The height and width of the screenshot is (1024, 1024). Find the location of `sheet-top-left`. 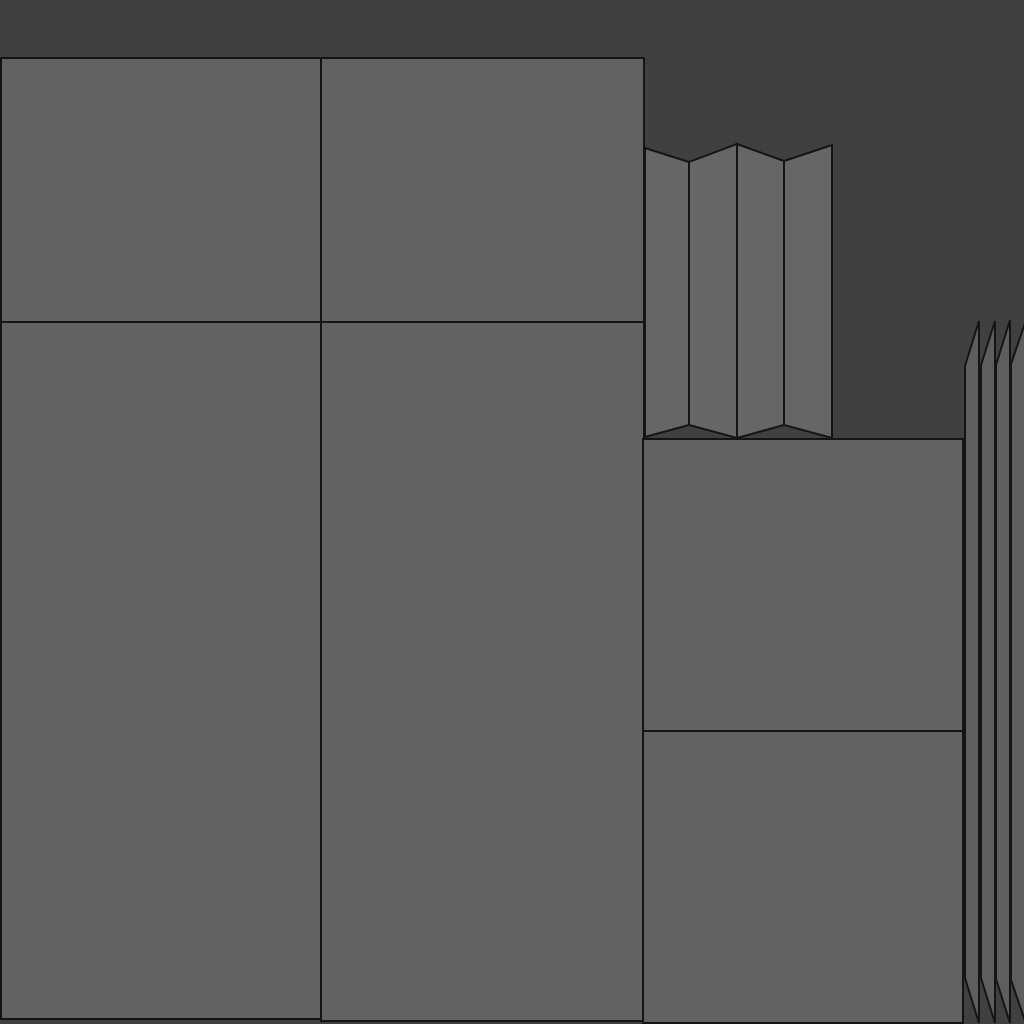

sheet-top-left is located at coordinates (161, 190).